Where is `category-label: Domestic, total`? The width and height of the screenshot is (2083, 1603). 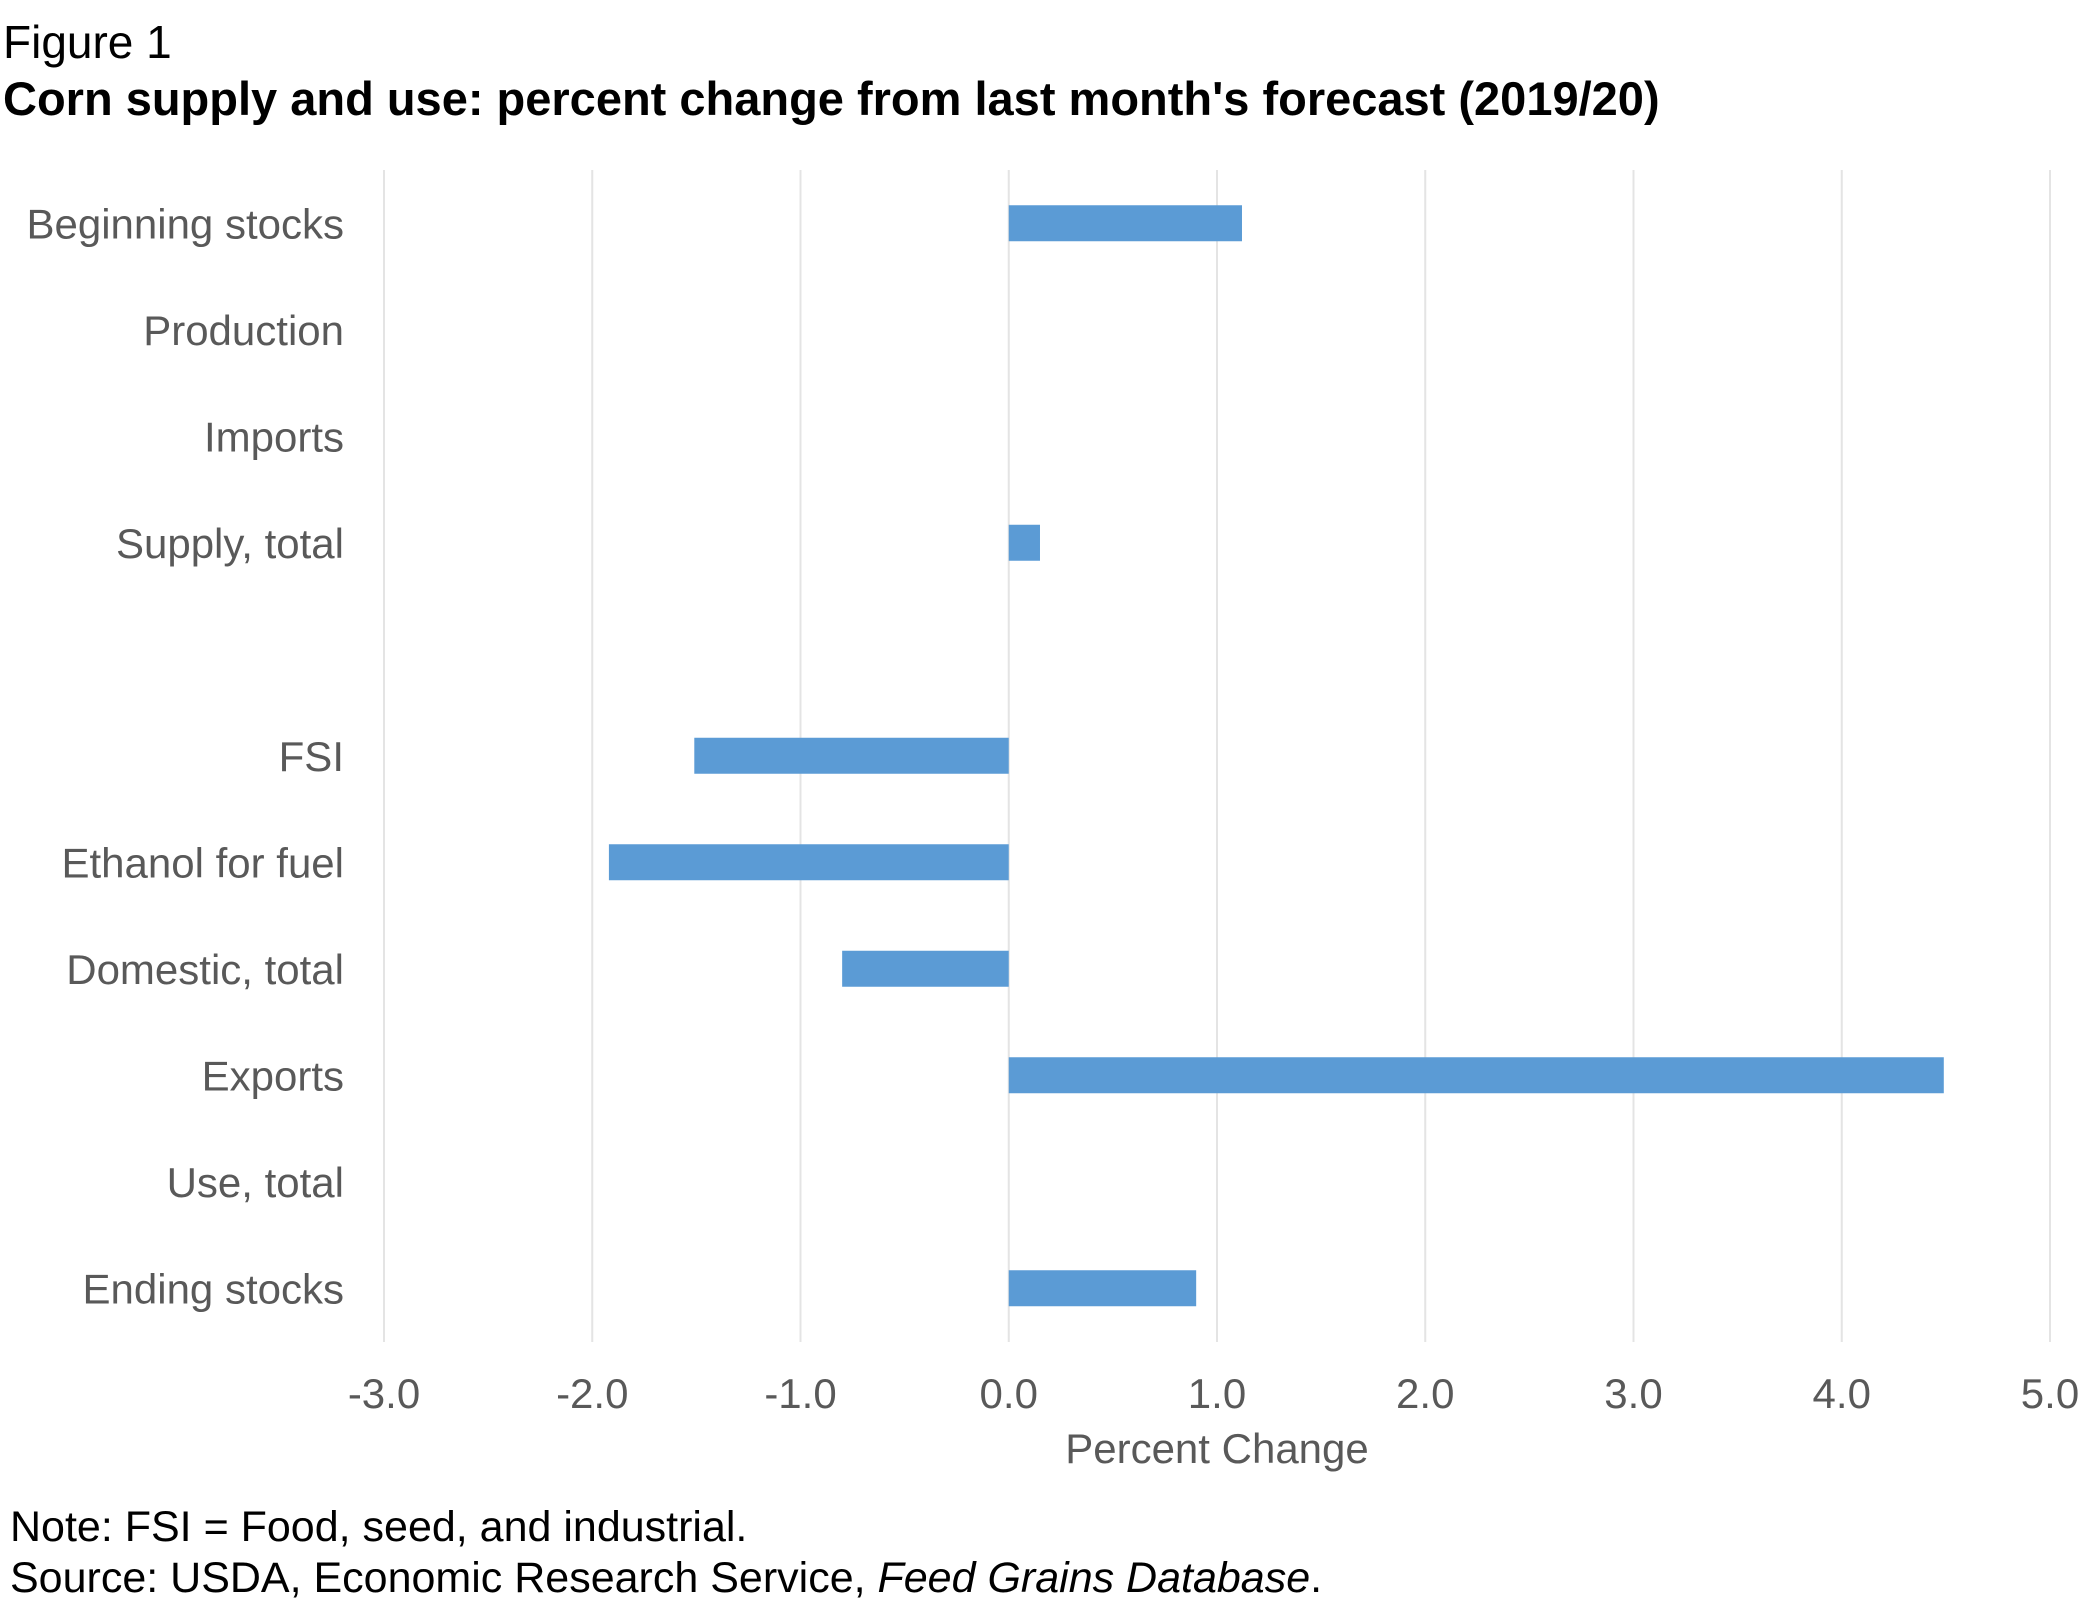
category-label: Domestic, total is located at coordinates (205, 969).